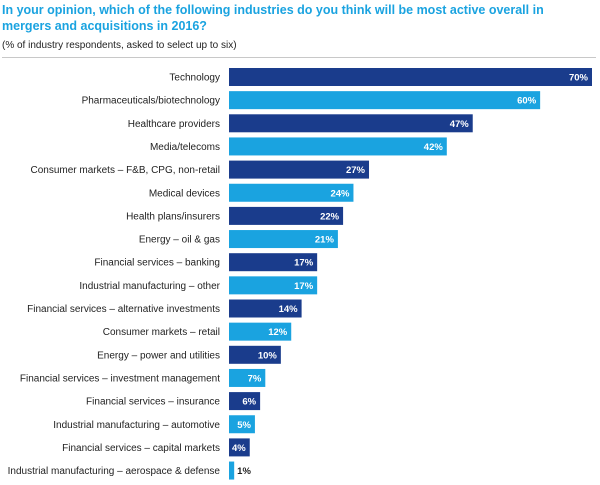 This screenshot has width=600, height=485. What do you see at coordinates (340, 193) in the screenshot?
I see `value-label: 24%` at bounding box center [340, 193].